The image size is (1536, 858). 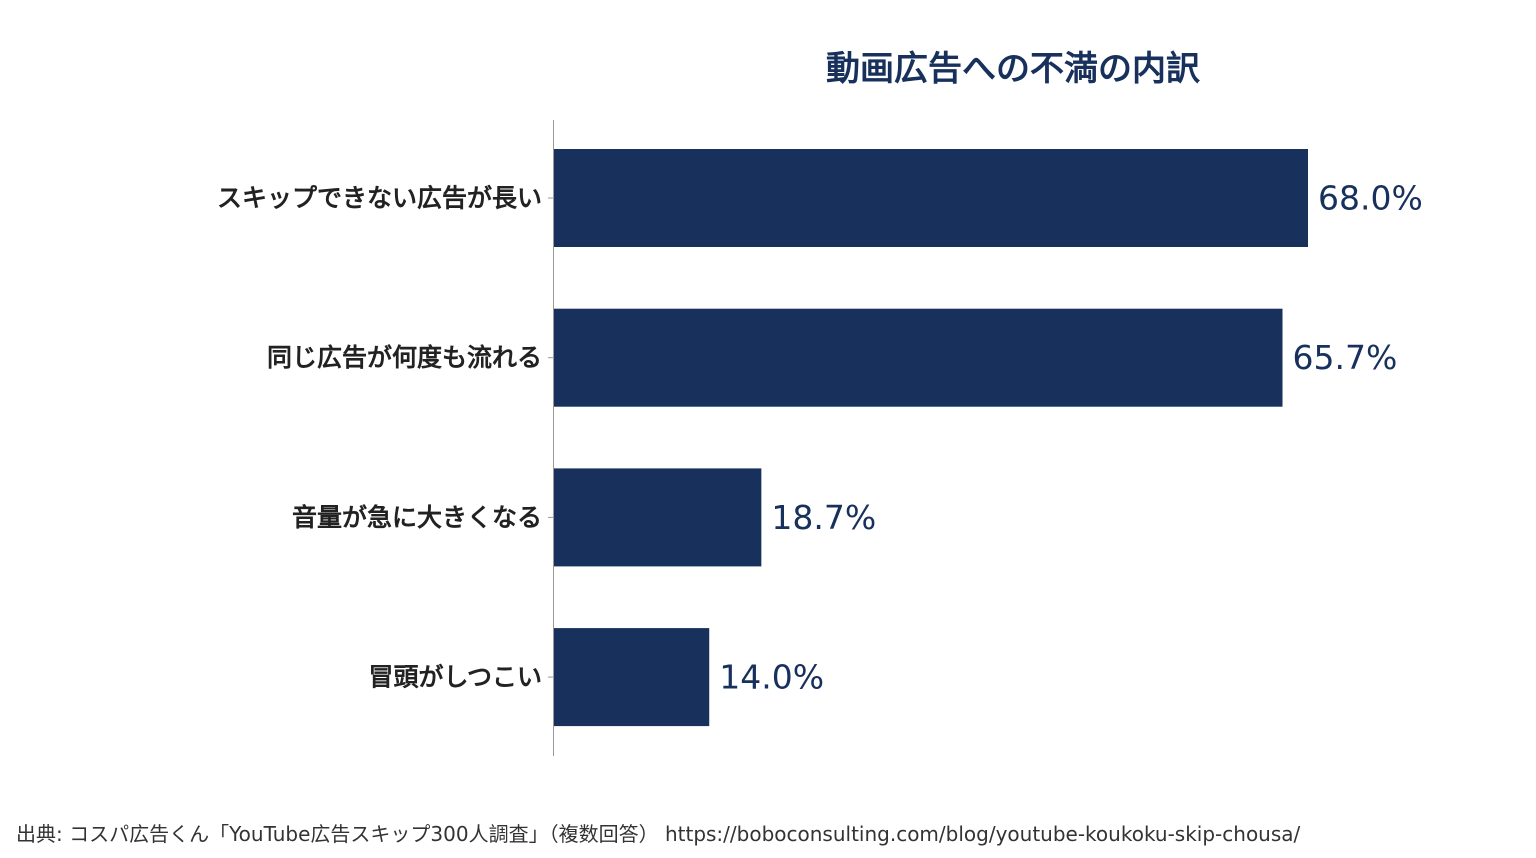 I want to click on chart-title: 動画広告への不満の内訳, so click(x=1013, y=69).